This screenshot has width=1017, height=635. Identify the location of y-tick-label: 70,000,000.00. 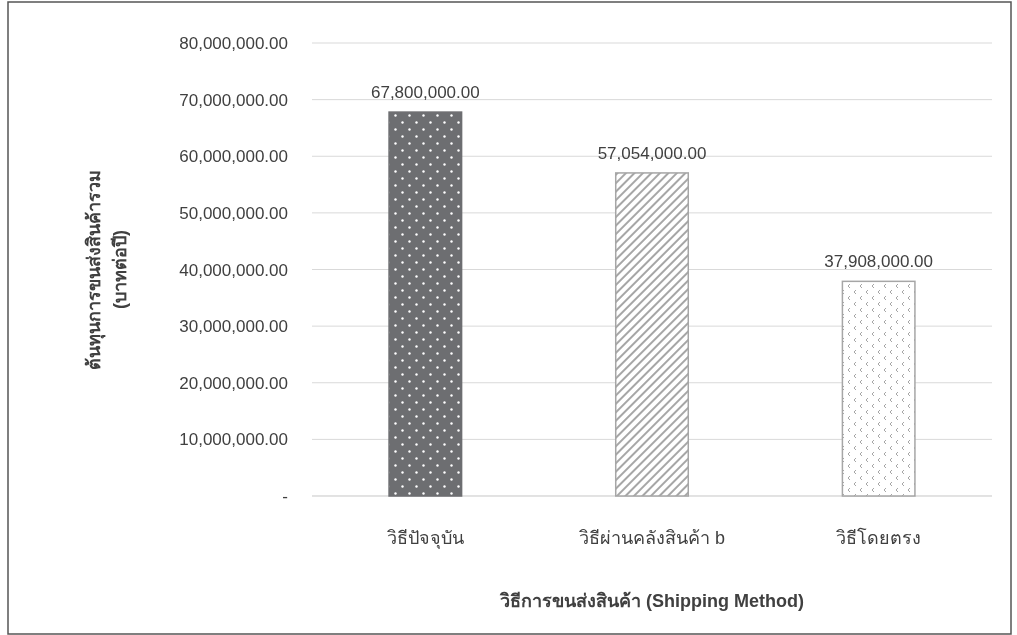
(233, 100).